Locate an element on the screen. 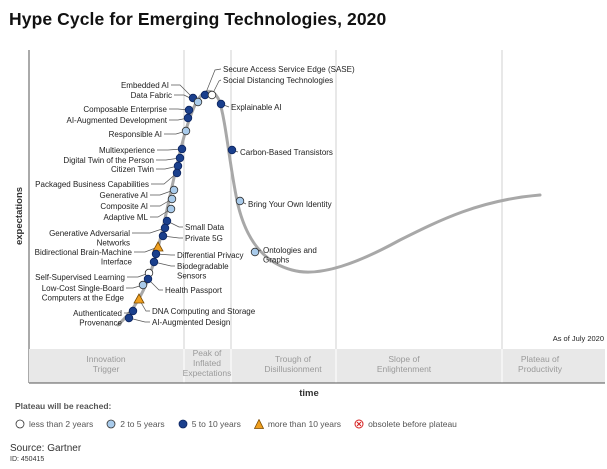 The image size is (607, 469). markers is located at coordinates (192, 206).